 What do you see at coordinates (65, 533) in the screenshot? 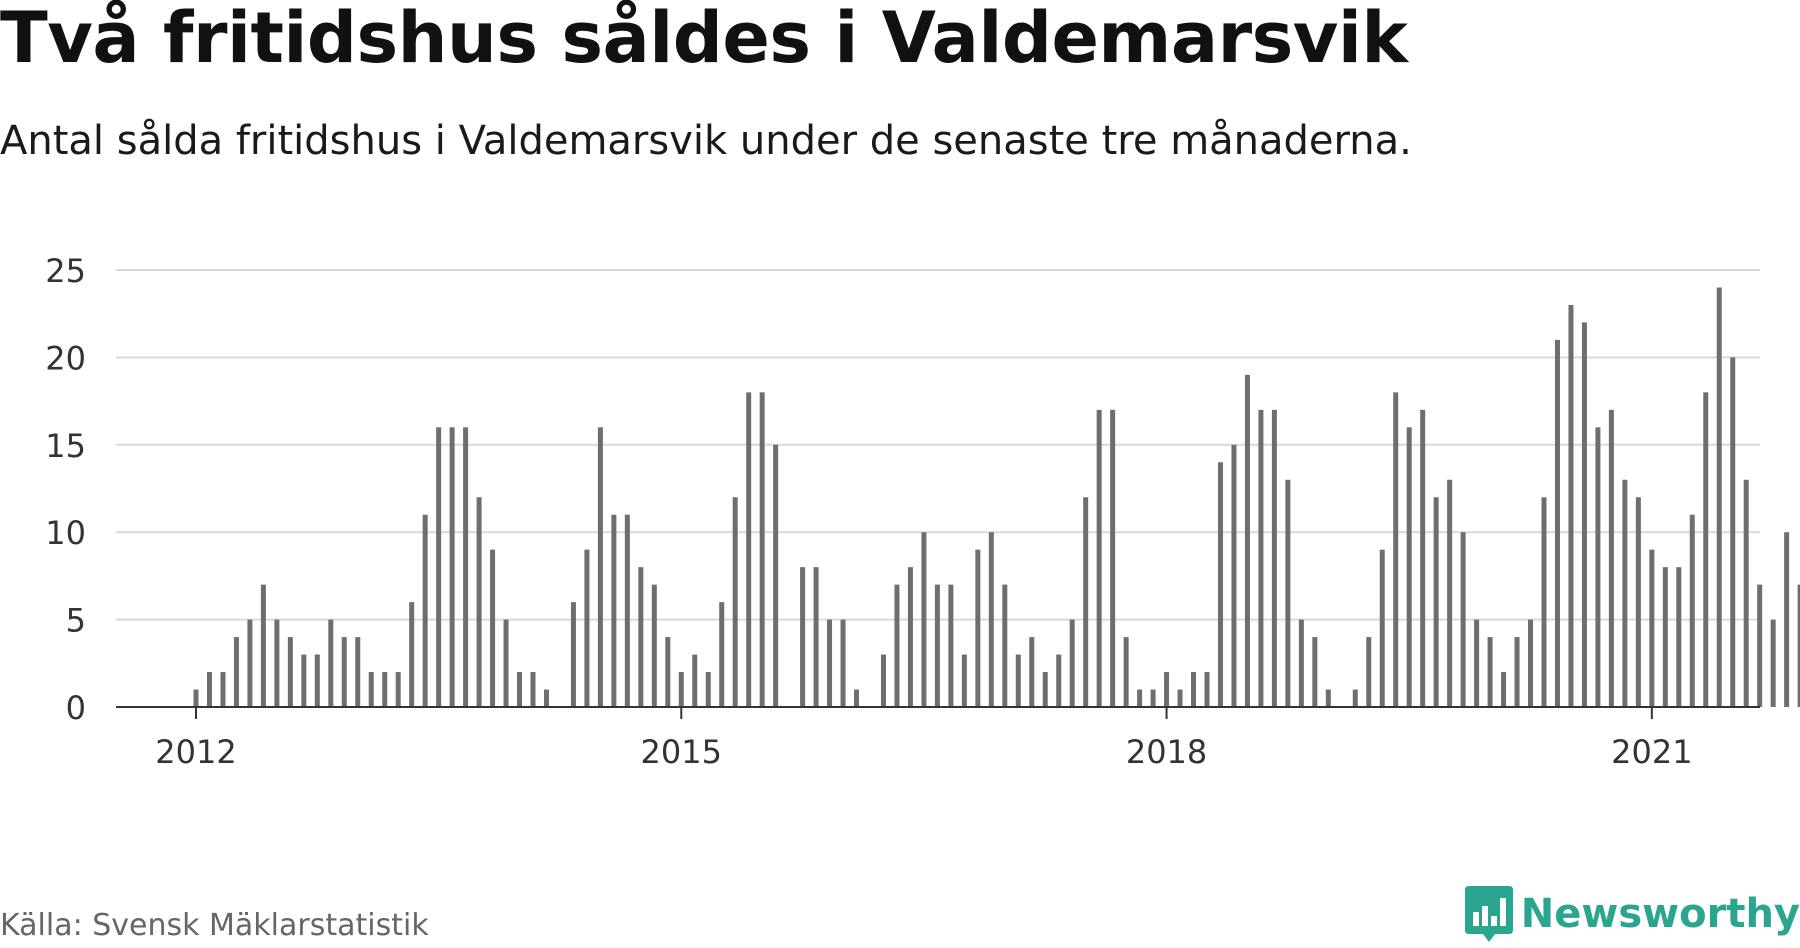
I see `y-tick-label: 10` at bounding box center [65, 533].